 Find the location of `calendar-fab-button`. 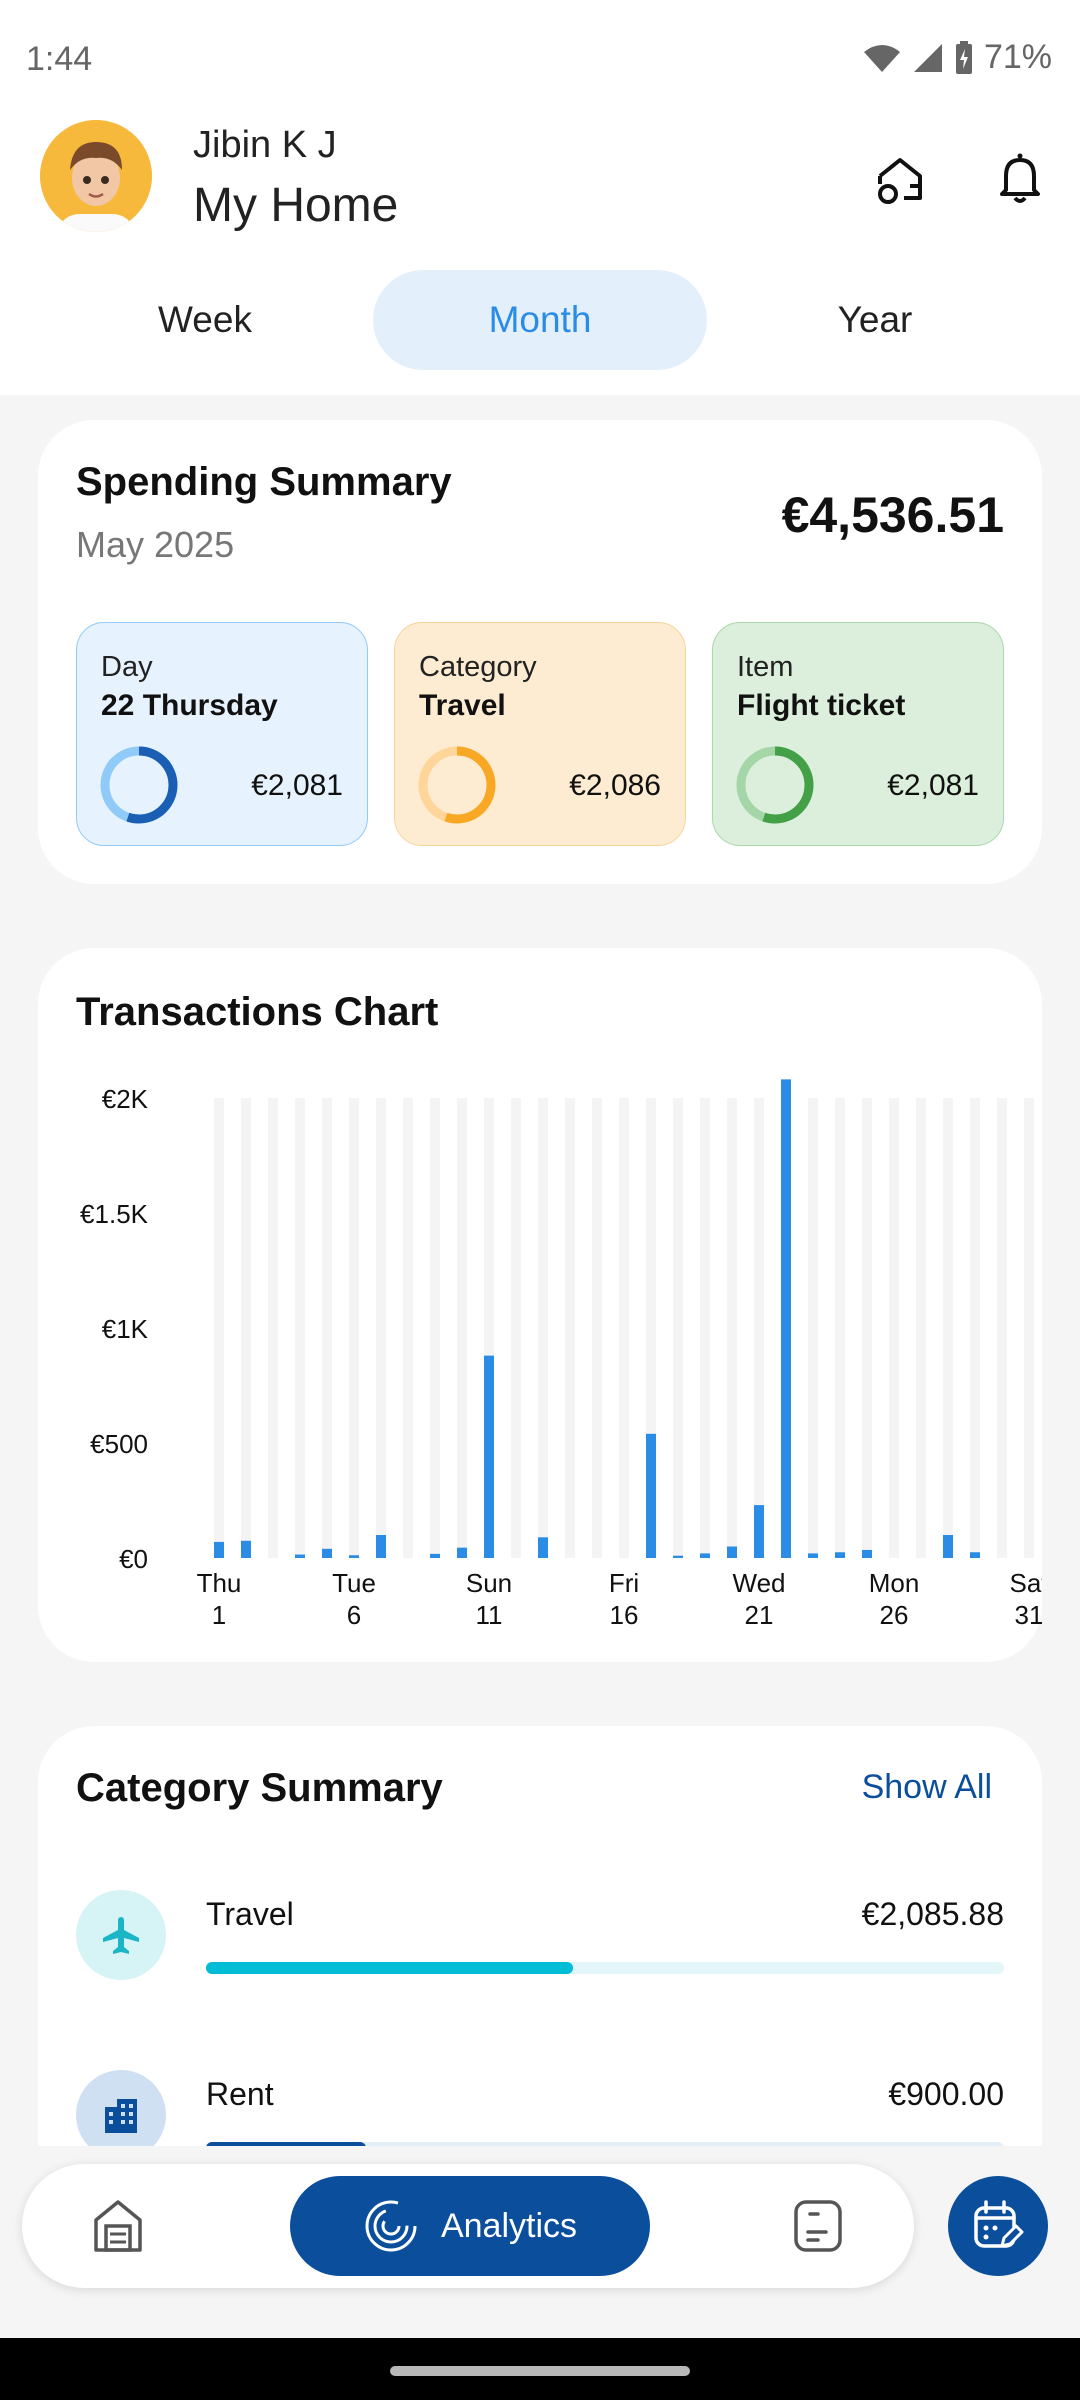

calendar-fab-button is located at coordinates (998, 2226).